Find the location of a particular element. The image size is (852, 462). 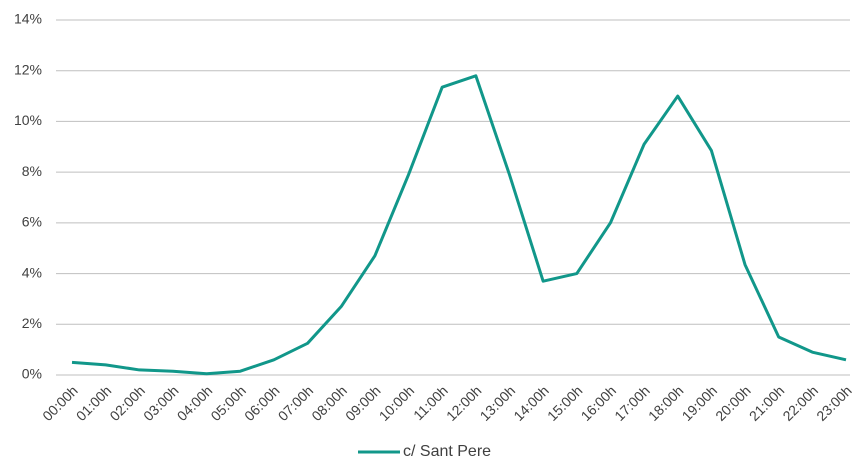

y-tick-label: 8% is located at coordinates (32, 171).